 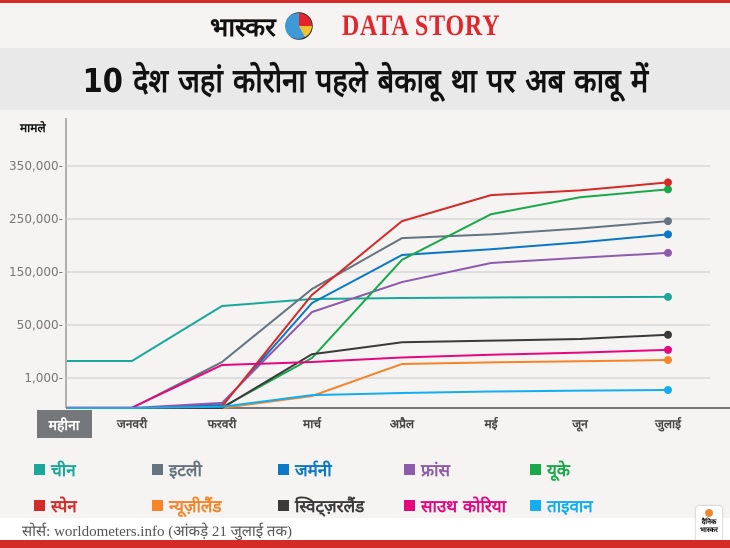 I want to click on legend-item: जर्मनी, so click(x=305, y=469).